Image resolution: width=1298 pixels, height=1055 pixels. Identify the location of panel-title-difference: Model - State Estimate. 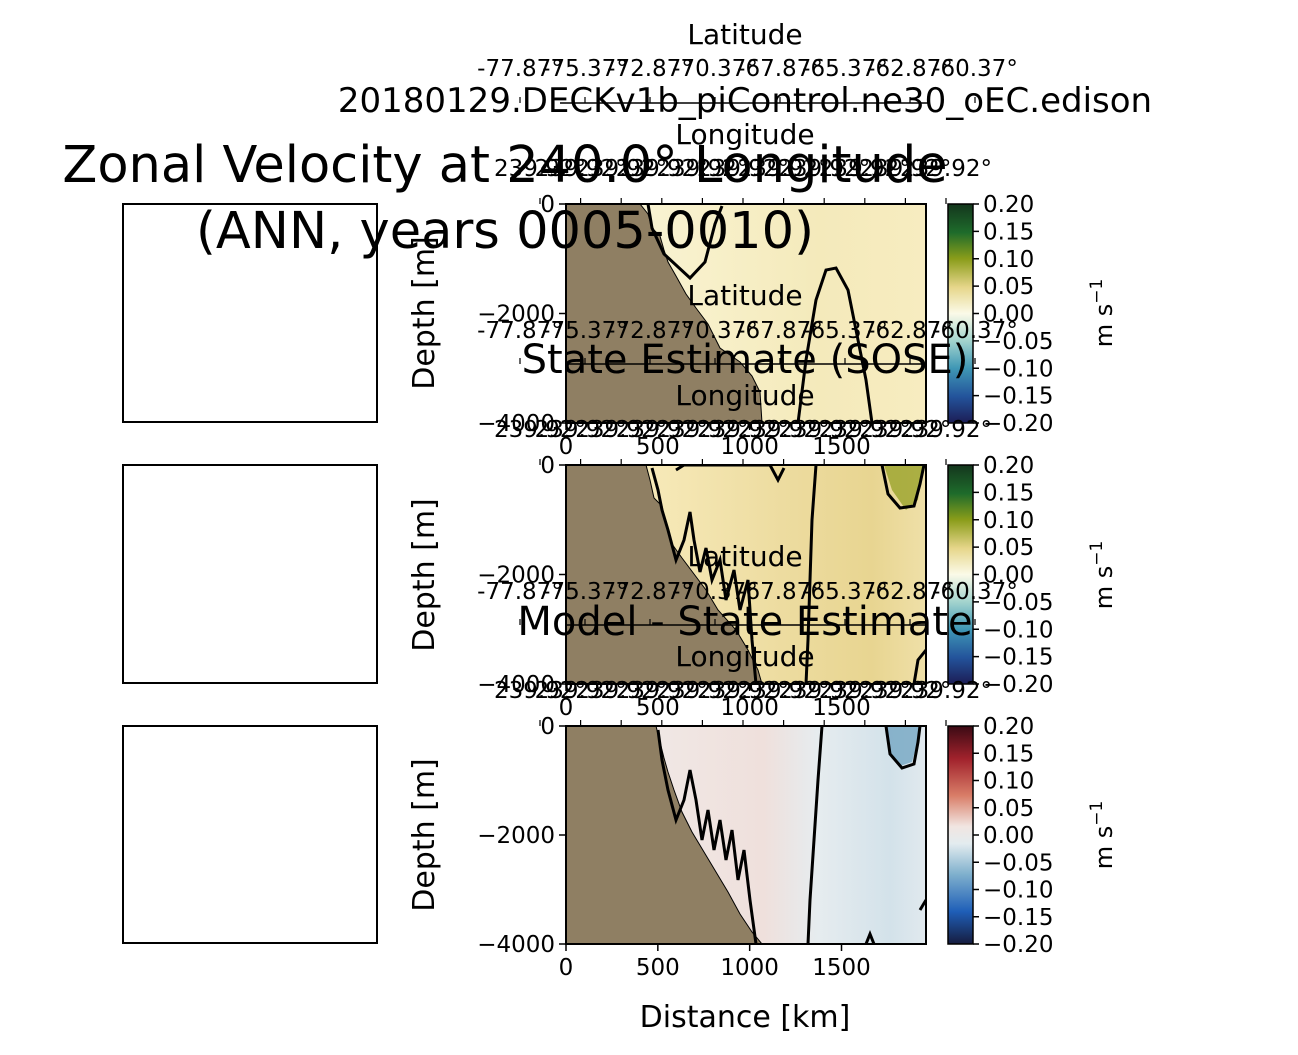
(744, 622).